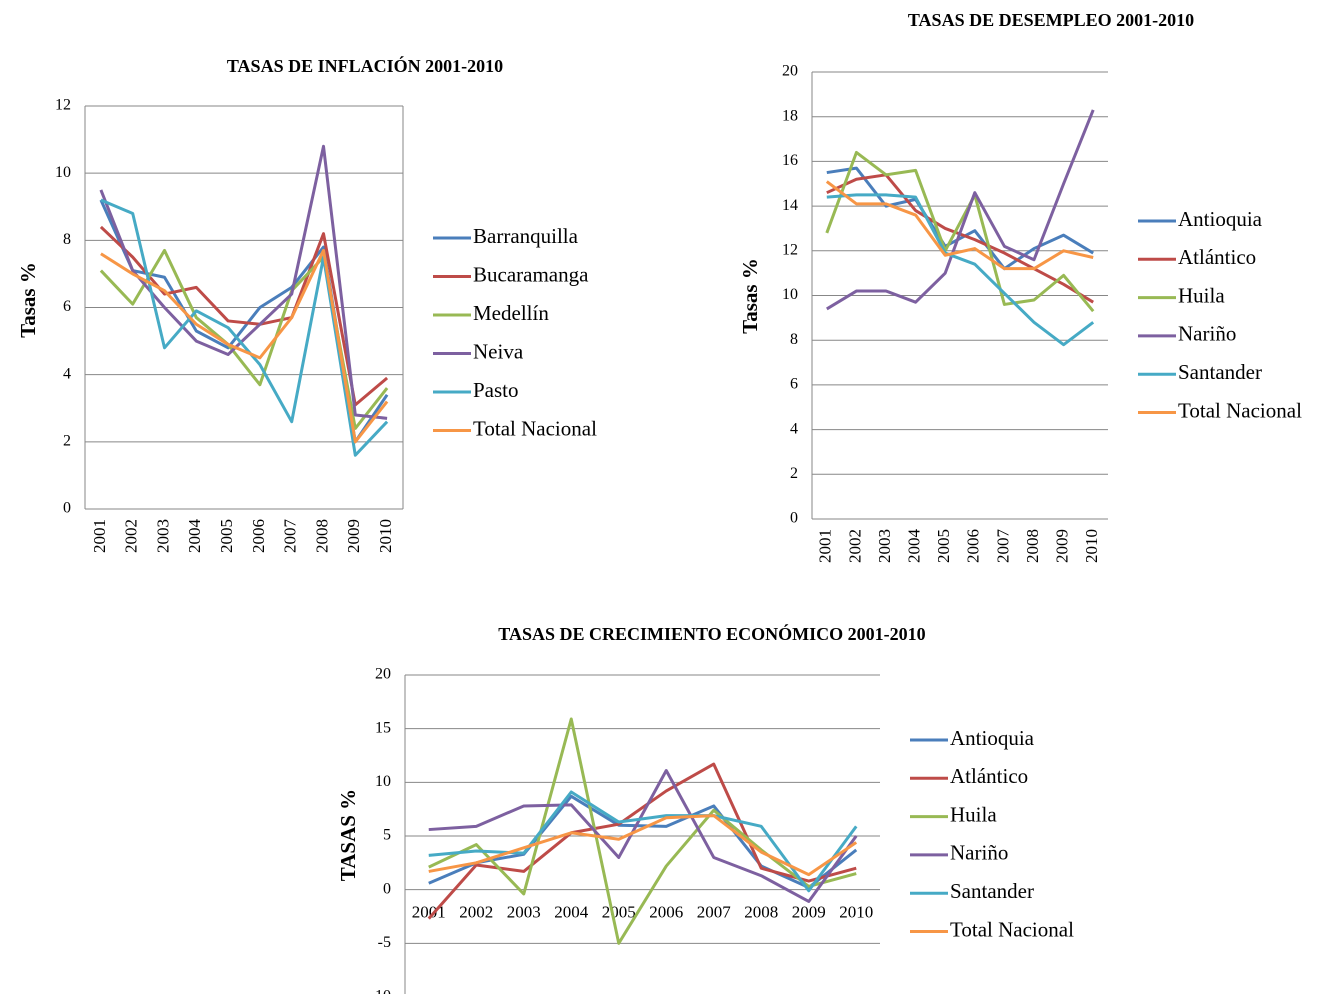 This screenshot has width=1330, height=994. I want to click on chart-title: TASAS DE DESEMPLEO 2001-2010, so click(1051, 20).